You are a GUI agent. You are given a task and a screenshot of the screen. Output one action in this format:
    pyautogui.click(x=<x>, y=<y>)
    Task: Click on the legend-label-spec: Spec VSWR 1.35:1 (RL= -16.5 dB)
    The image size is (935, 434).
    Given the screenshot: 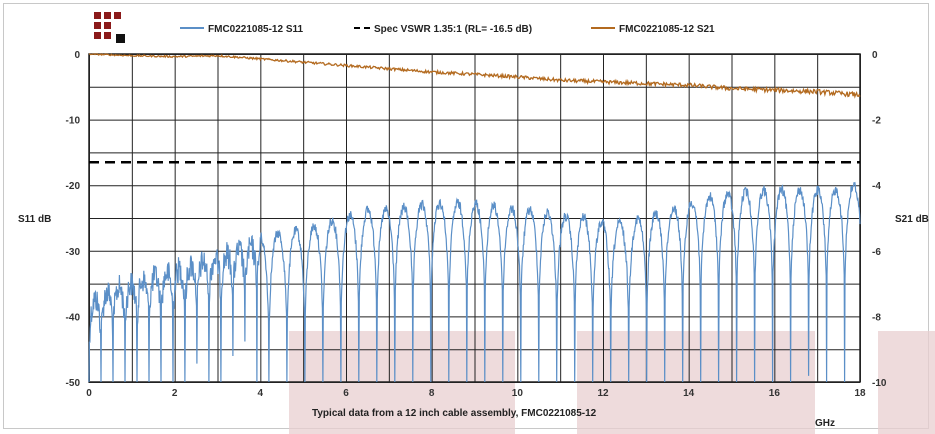 What is the action you would take?
    pyautogui.click(x=453, y=29)
    